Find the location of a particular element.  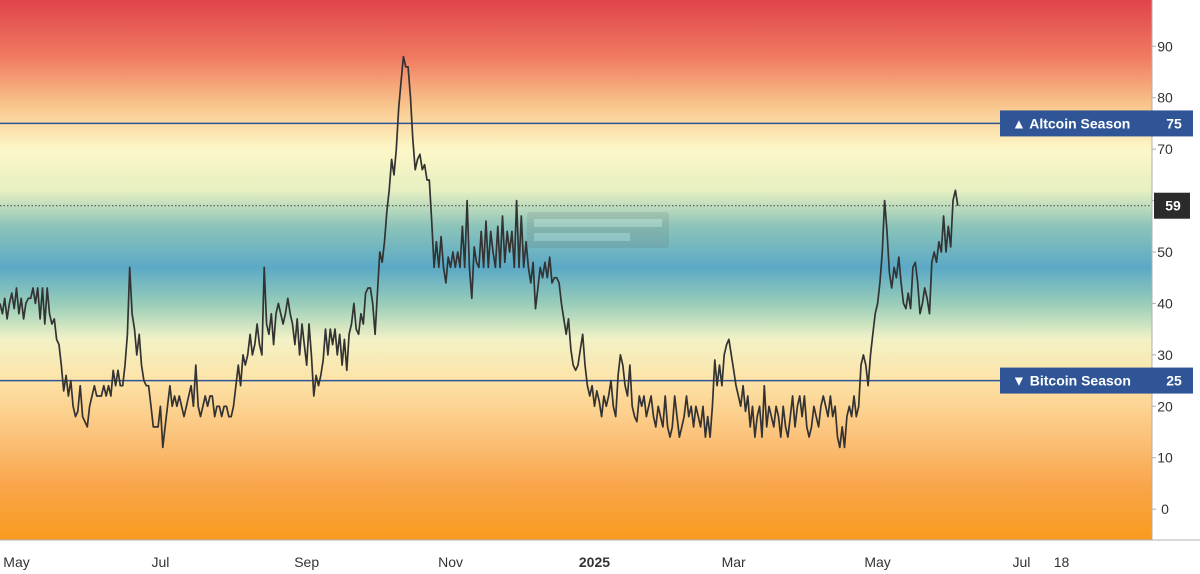

y-tick-label: 40 is located at coordinates (1165, 303).